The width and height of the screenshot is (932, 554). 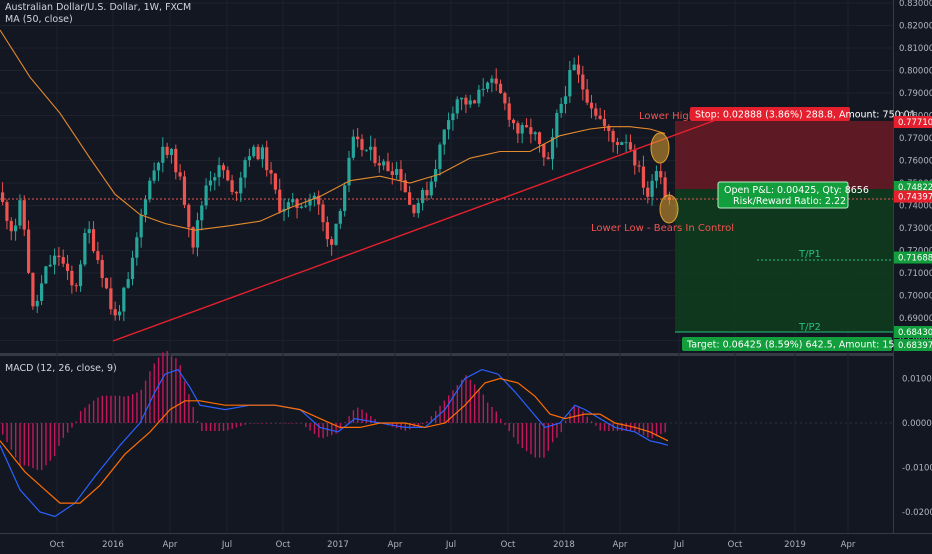 What do you see at coordinates (917, 447) in the screenshot?
I see `macd-axis: 0.0100 0.0000 -0.0100 -0.0200` at bounding box center [917, 447].